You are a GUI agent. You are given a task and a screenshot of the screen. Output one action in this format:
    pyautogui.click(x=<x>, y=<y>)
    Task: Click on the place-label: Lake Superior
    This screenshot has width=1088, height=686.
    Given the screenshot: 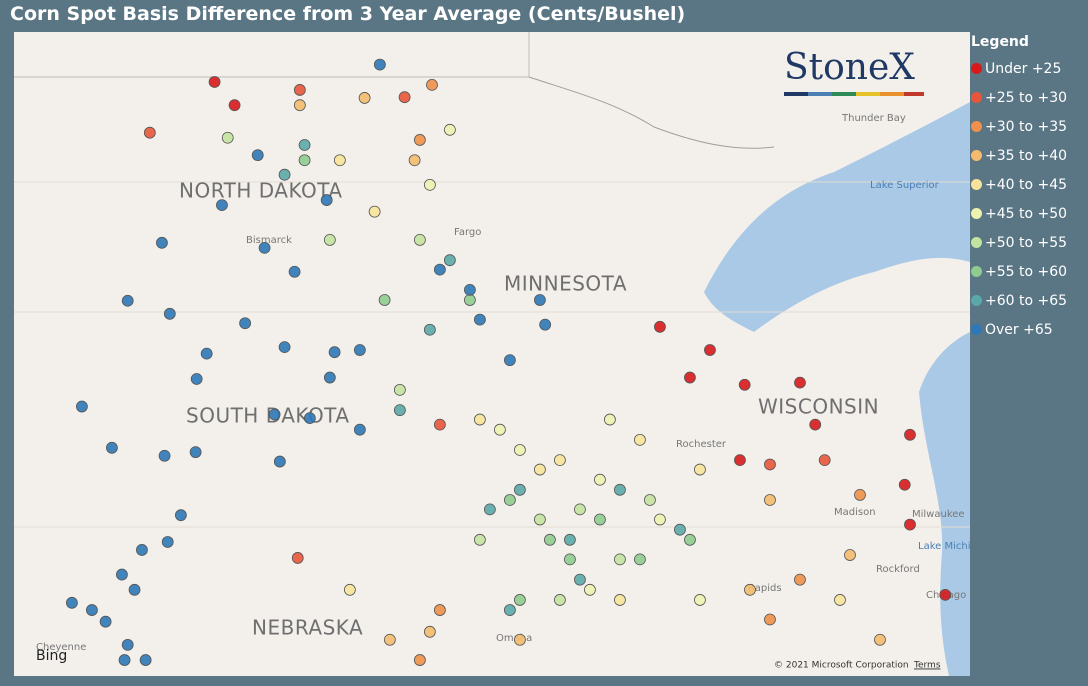 What is the action you would take?
    pyautogui.click(x=905, y=185)
    